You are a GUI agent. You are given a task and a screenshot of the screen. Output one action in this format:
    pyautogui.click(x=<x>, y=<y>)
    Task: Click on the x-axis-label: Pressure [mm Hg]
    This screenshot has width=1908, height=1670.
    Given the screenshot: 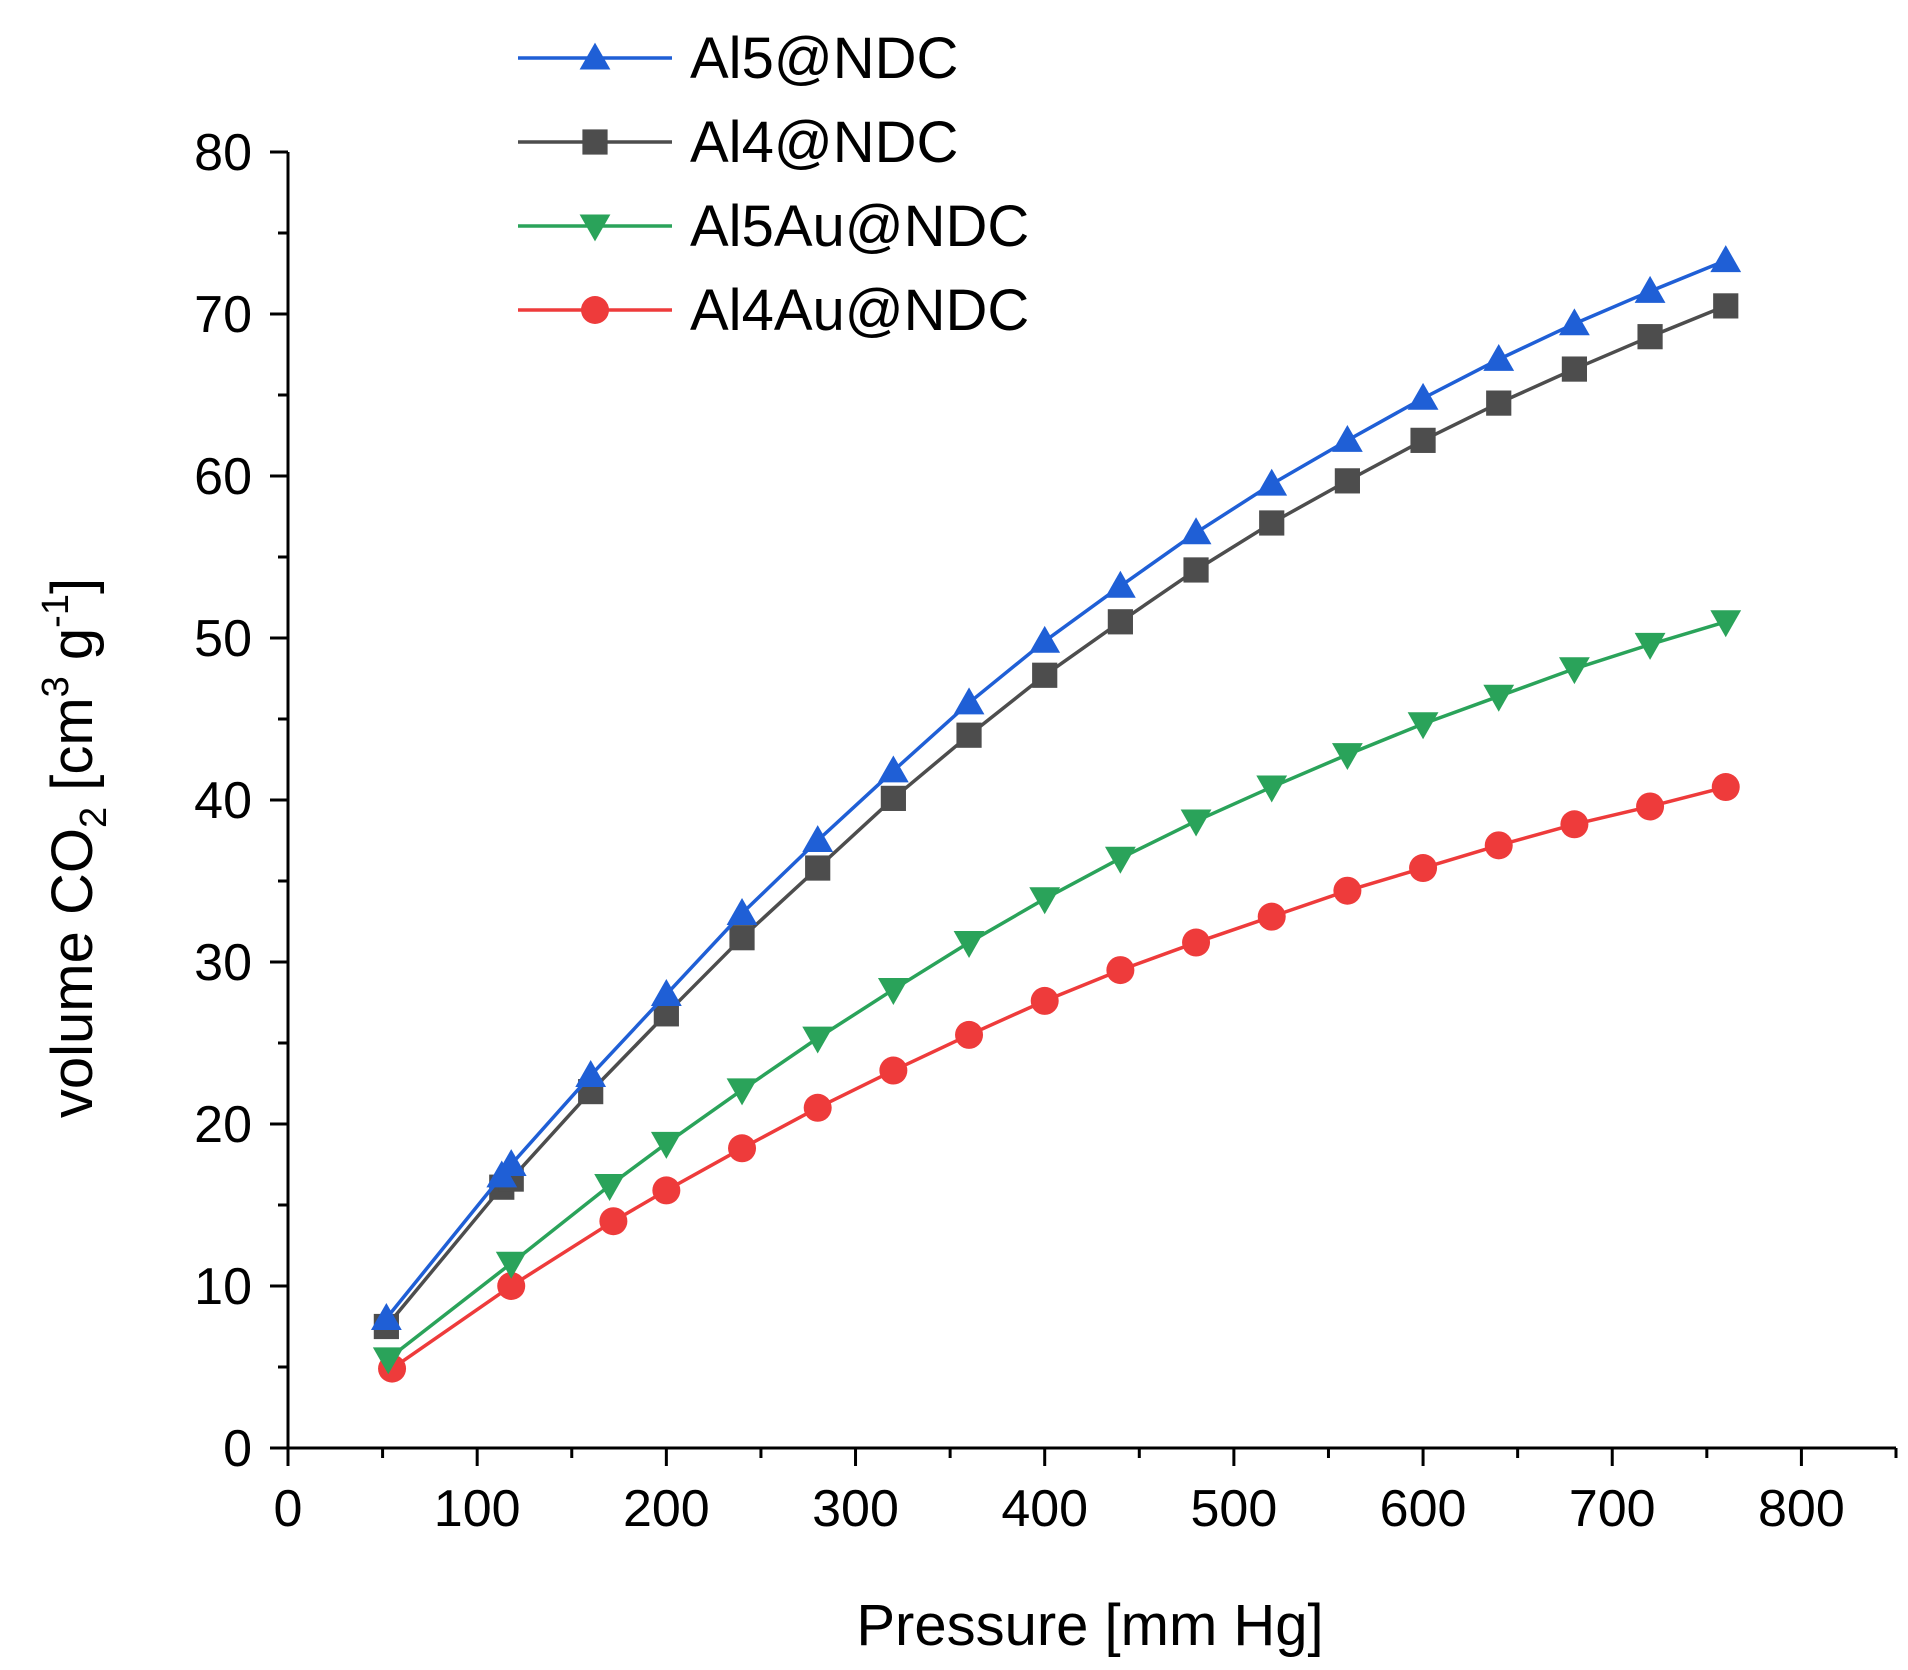 What is the action you would take?
    pyautogui.click(x=1089, y=1625)
    